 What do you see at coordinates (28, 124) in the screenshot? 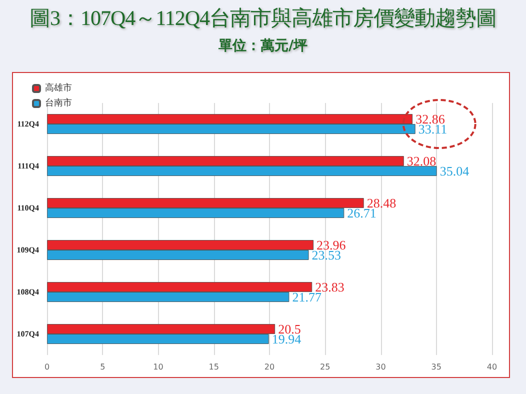
I see `y-tick-label: 112Q4` at bounding box center [28, 124].